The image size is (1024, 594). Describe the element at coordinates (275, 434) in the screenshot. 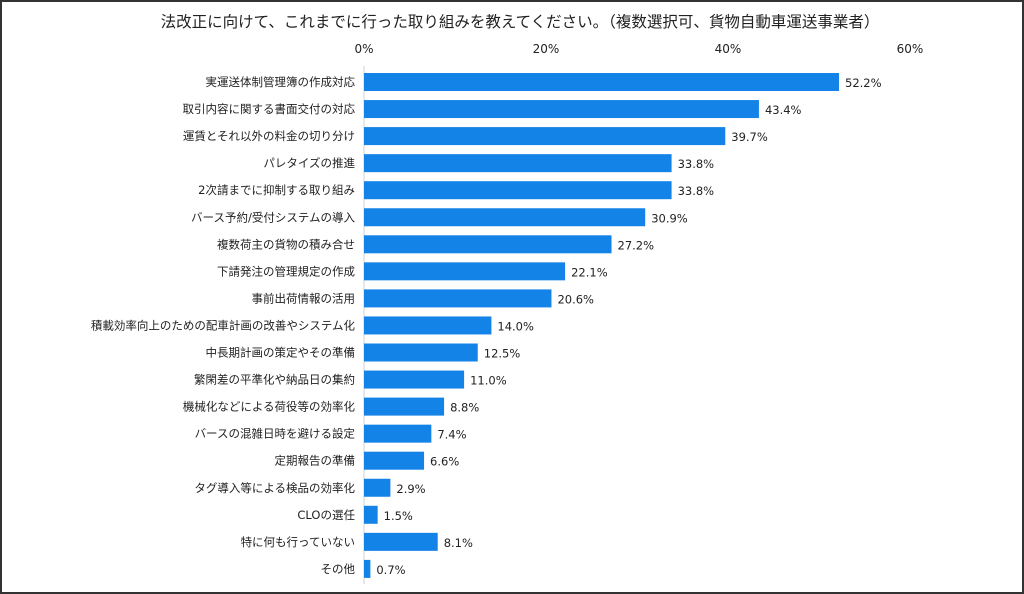

I see `category-label: バースの混雑日時を避ける設定` at that location.